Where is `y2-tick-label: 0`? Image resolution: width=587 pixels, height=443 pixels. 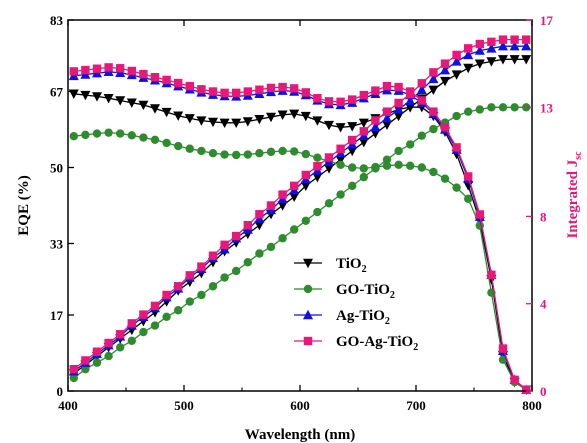 y2-tick-label: 0 is located at coordinates (543, 391).